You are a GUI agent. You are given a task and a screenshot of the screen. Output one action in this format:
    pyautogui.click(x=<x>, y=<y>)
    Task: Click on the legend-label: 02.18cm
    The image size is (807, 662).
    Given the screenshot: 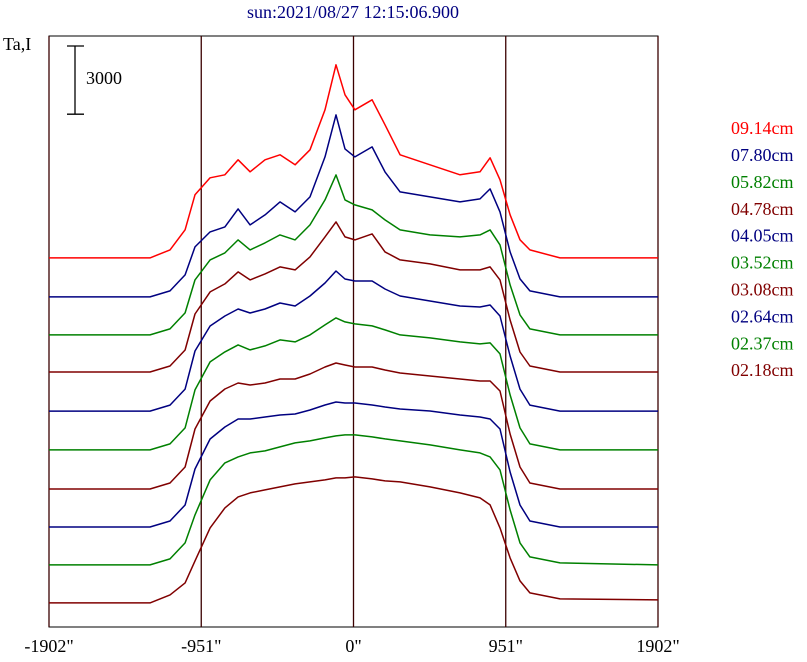 What is the action you would take?
    pyautogui.click(x=762, y=370)
    